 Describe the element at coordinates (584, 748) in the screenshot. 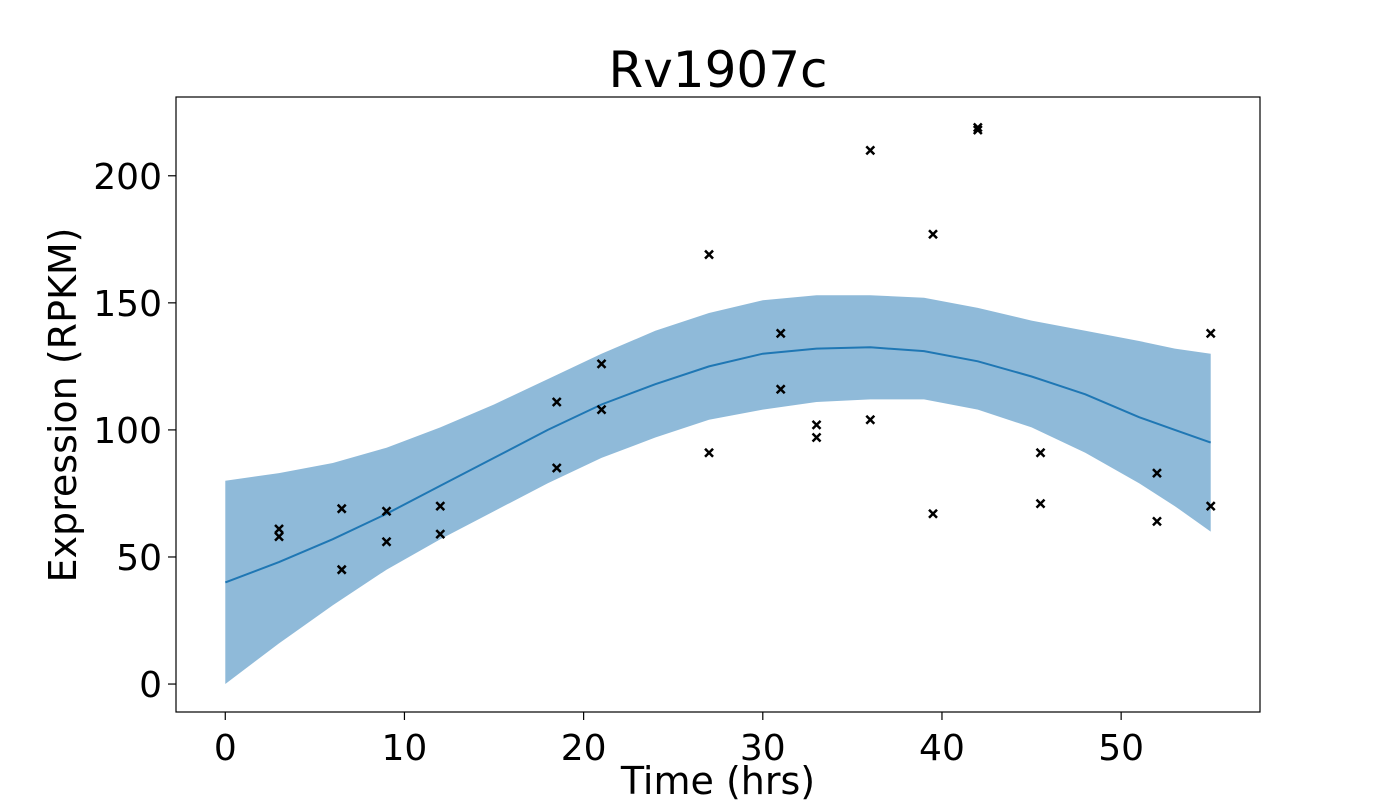

I see `x-tick-label: 20` at that location.